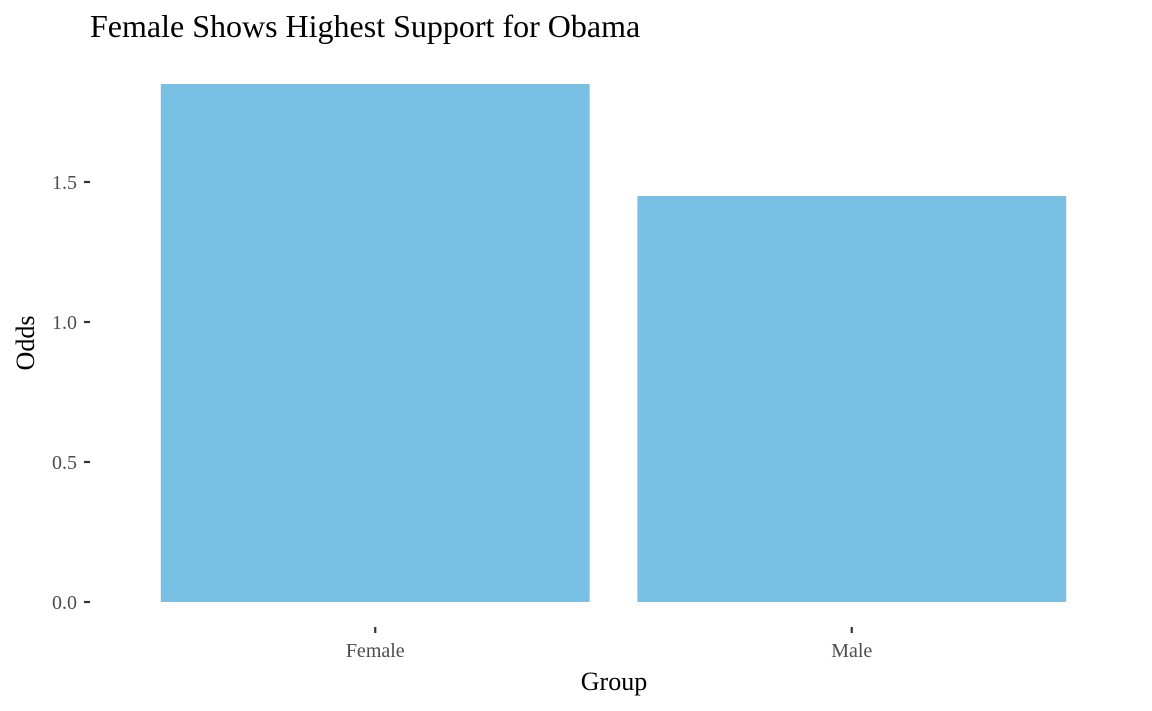 The width and height of the screenshot is (1152, 711). What do you see at coordinates (71, 393) in the screenshot?
I see `y-axis: 0.0 0.5 1.0 1.5` at bounding box center [71, 393].